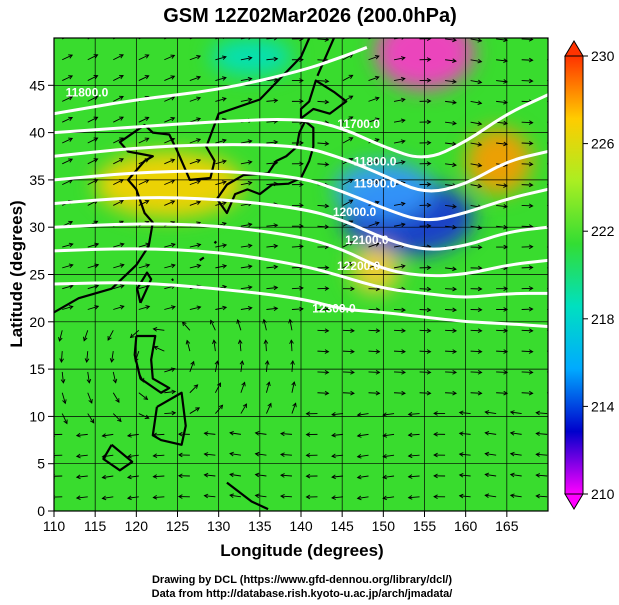 The image size is (619, 605). I want to click on temperature-anomaly, so click(498, 161).